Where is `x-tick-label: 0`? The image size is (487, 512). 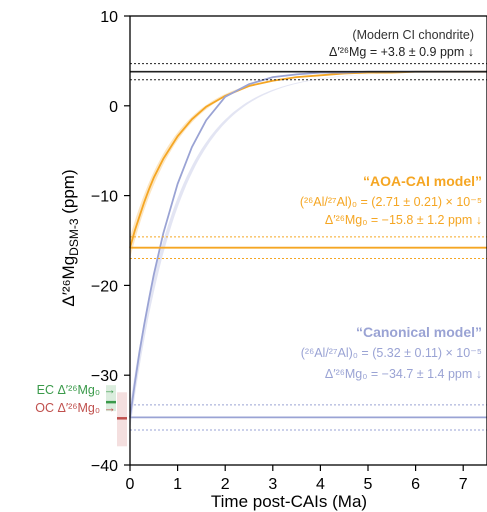 x-tick-label: 0 is located at coordinates (130, 484).